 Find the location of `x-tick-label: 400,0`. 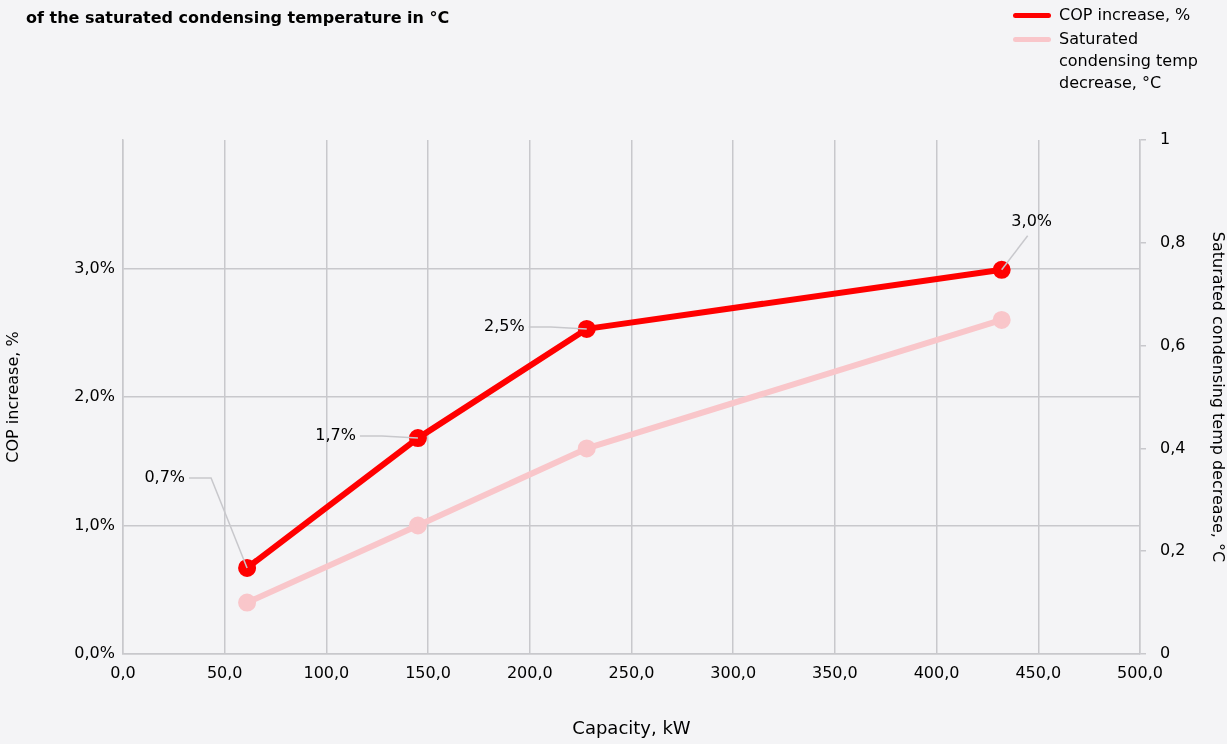

x-tick-label: 400,0 is located at coordinates (936, 672).